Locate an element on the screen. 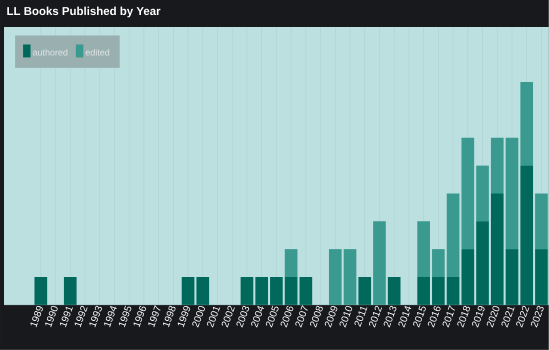  x-tick-label: 2019 is located at coordinates (478, 317).